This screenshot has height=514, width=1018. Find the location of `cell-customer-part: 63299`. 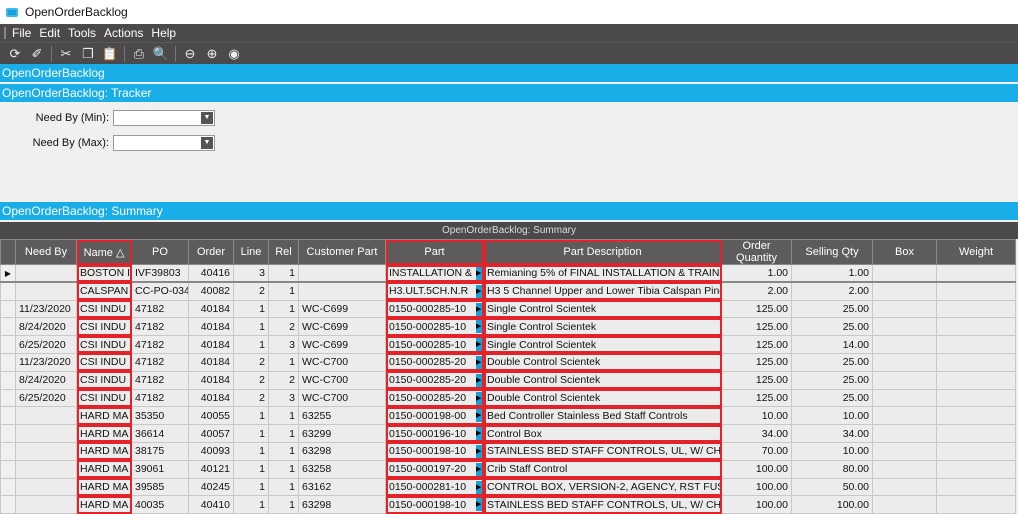

cell-customer-part: 63299 is located at coordinates (342, 433).